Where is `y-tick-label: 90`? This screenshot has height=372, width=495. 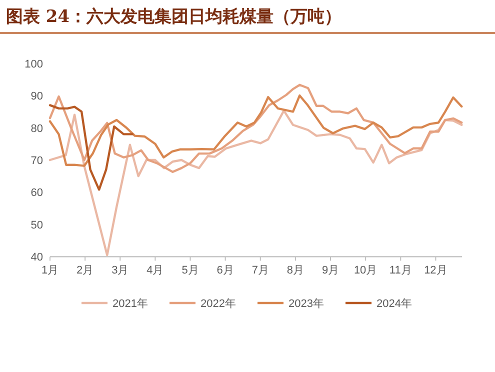 y-tick-label: 90 is located at coordinates (36, 96).